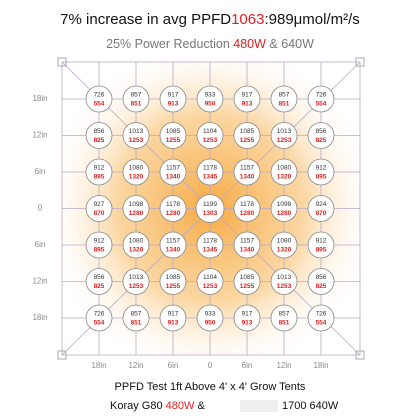 This screenshot has width=420, height=420. What do you see at coordinates (173, 250) in the screenshot?
I see `reading-480w: 1340` at bounding box center [173, 250].